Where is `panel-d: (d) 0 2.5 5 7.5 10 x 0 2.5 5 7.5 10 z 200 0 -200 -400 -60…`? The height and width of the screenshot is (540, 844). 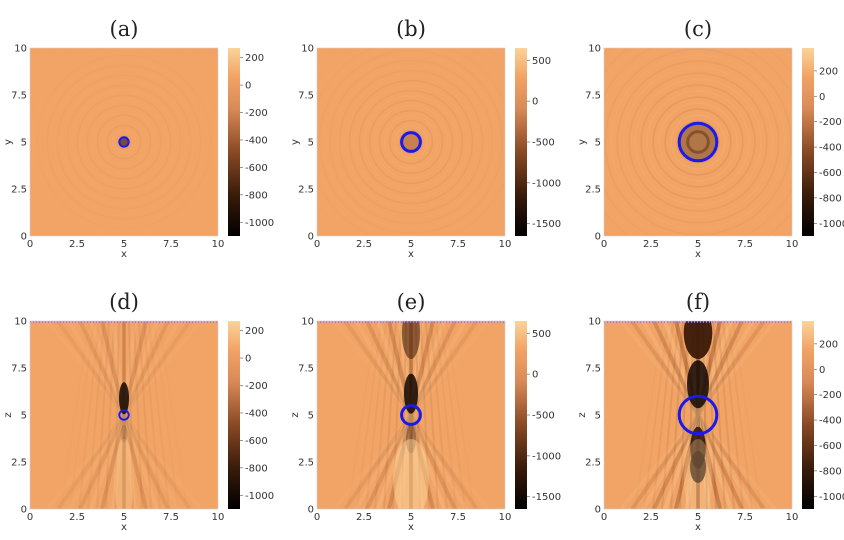
panel-d: (d) 0 2.5 5 7.5 10 x 0 2.5 5 7.5 10 z 200 0 -200 -400 -60… is located at coordinates (138, 411).